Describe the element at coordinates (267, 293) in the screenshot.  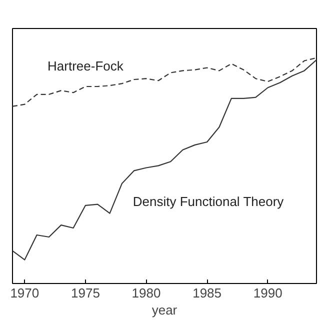
I see `x-tick-label: 1990` at that location.